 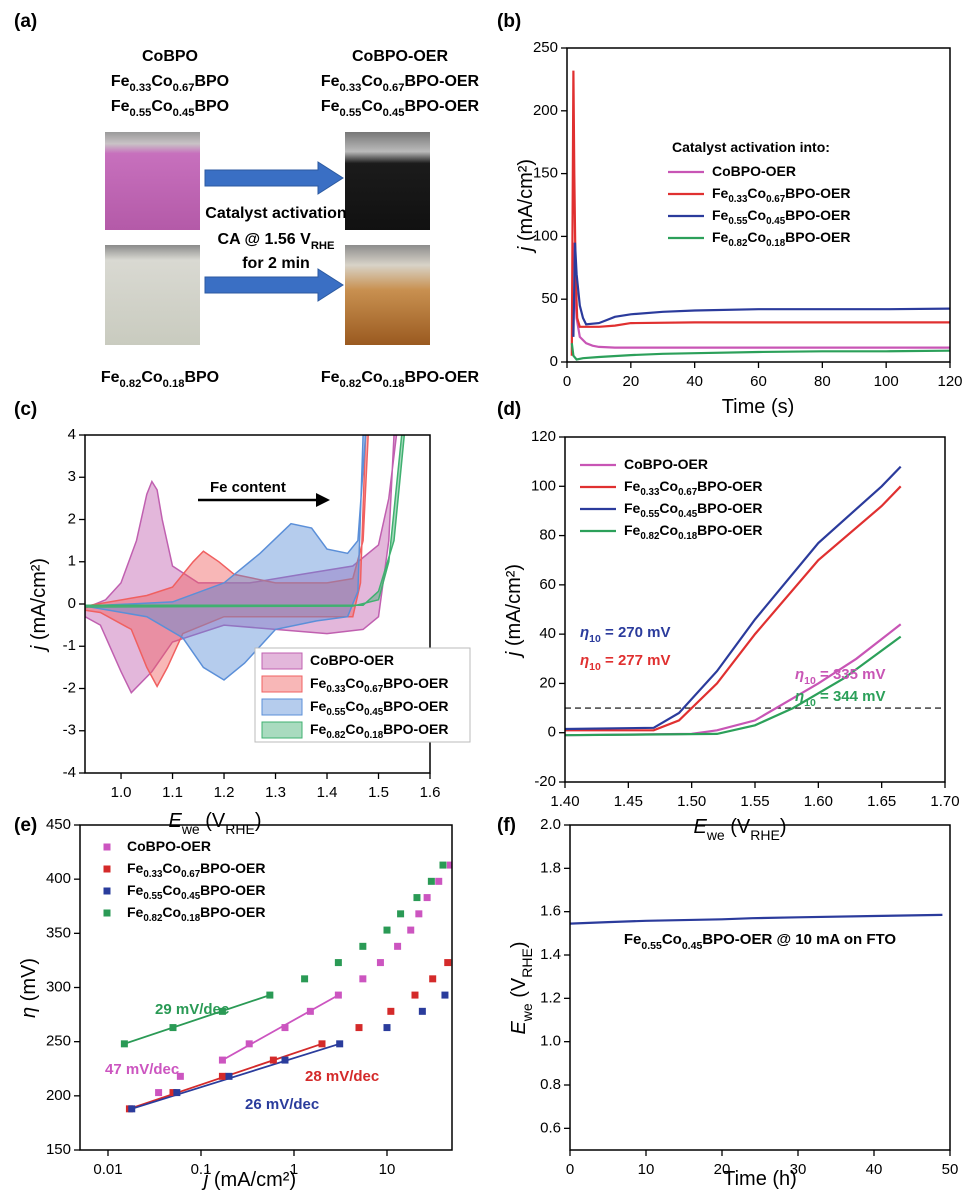 What do you see at coordinates (739, 829) in the screenshot?
I see `x-axis-title: Ewe (VRHE)` at bounding box center [739, 829].